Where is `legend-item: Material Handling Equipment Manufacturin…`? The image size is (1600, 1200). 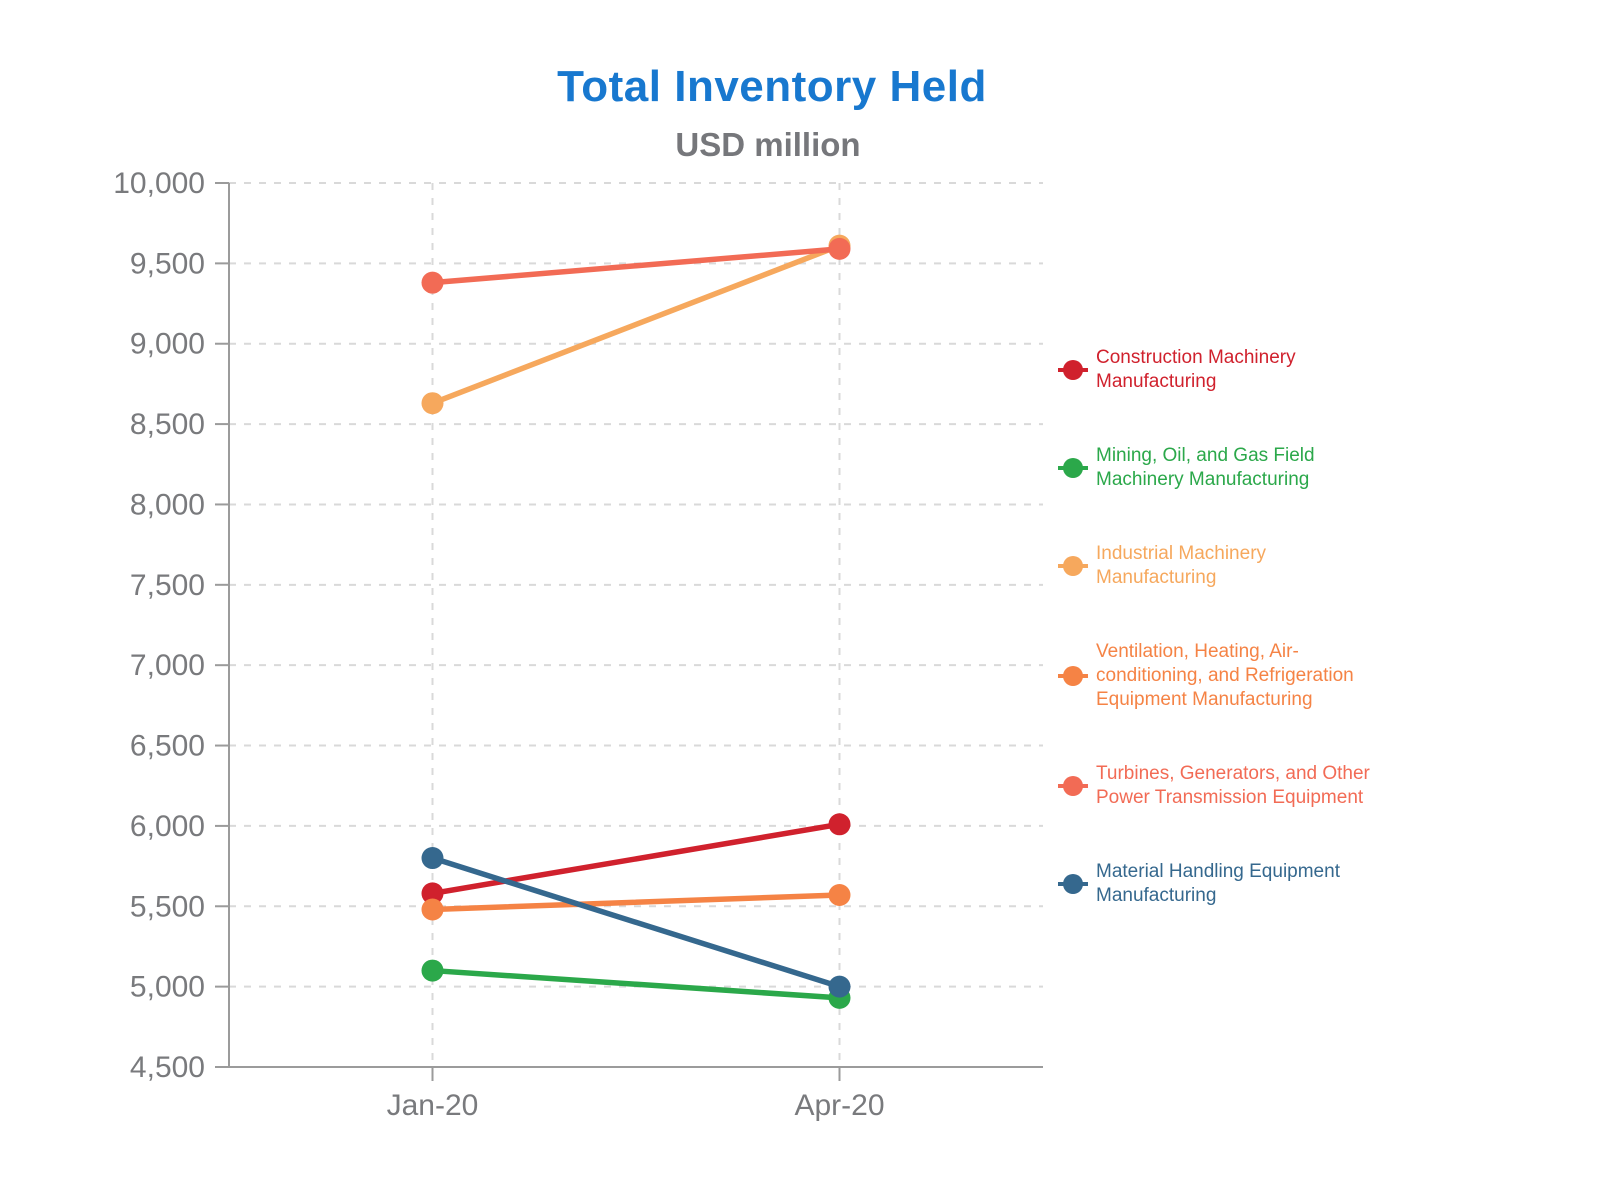 legend-item: Material Handling Equipment Manufacturin… is located at coordinates (1223, 884).